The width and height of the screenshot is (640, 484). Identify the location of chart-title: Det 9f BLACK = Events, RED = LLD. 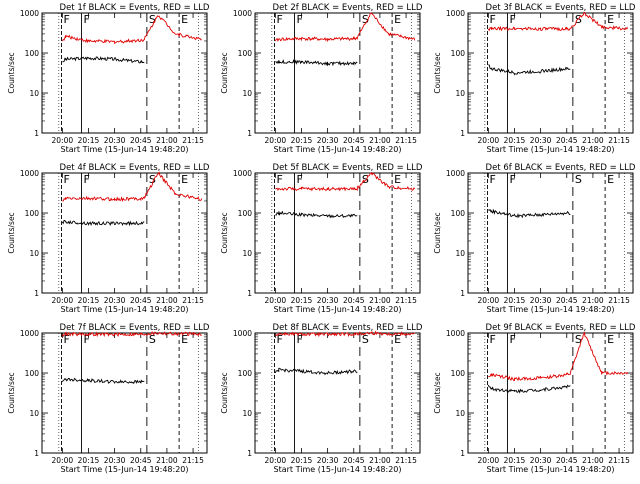
(561, 328).